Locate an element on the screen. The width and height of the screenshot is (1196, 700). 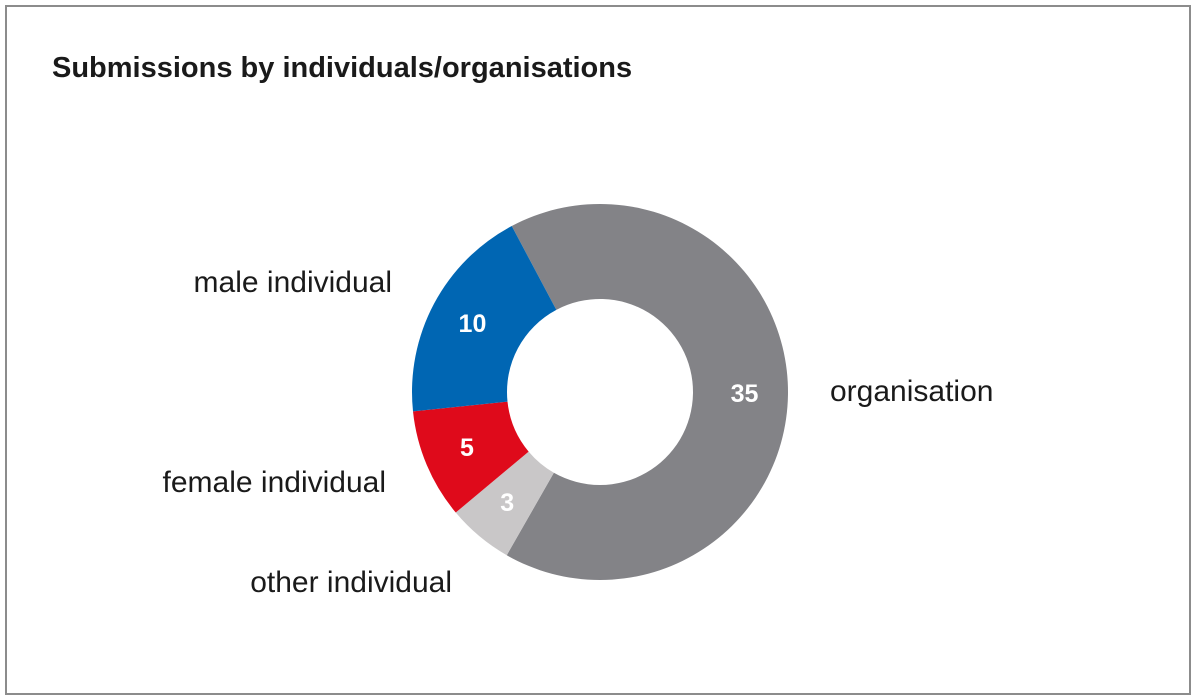
value-label-organisation: 35 is located at coordinates (745, 394).